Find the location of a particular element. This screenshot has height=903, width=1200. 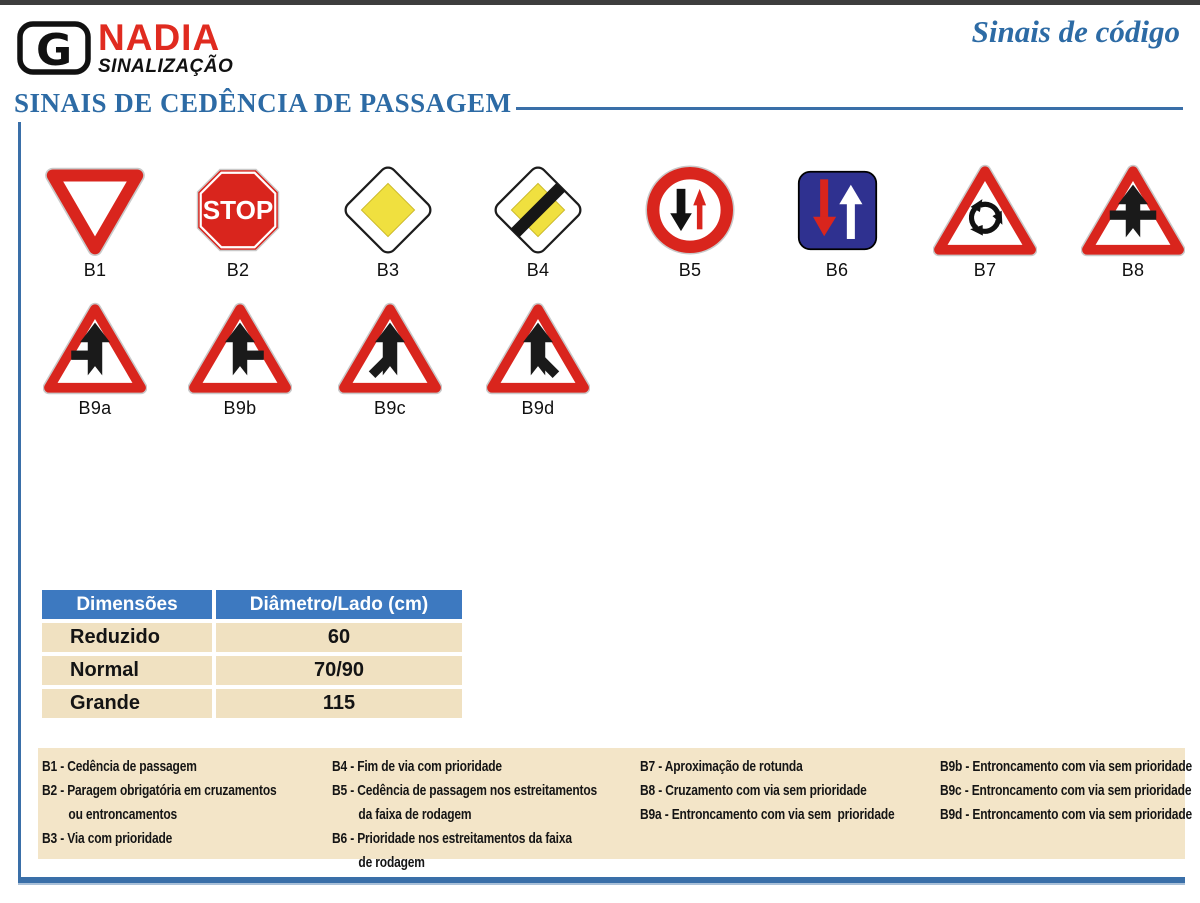

legend-entry-cont: da faixa de rodagem is located at coordinates (415, 814).